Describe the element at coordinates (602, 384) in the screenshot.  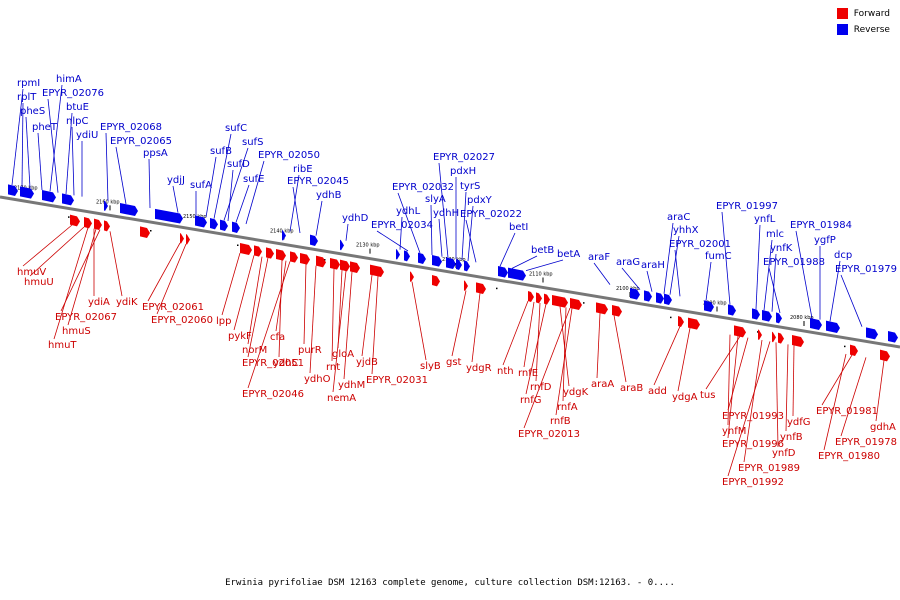
I see `gene-label: araA` at that location.